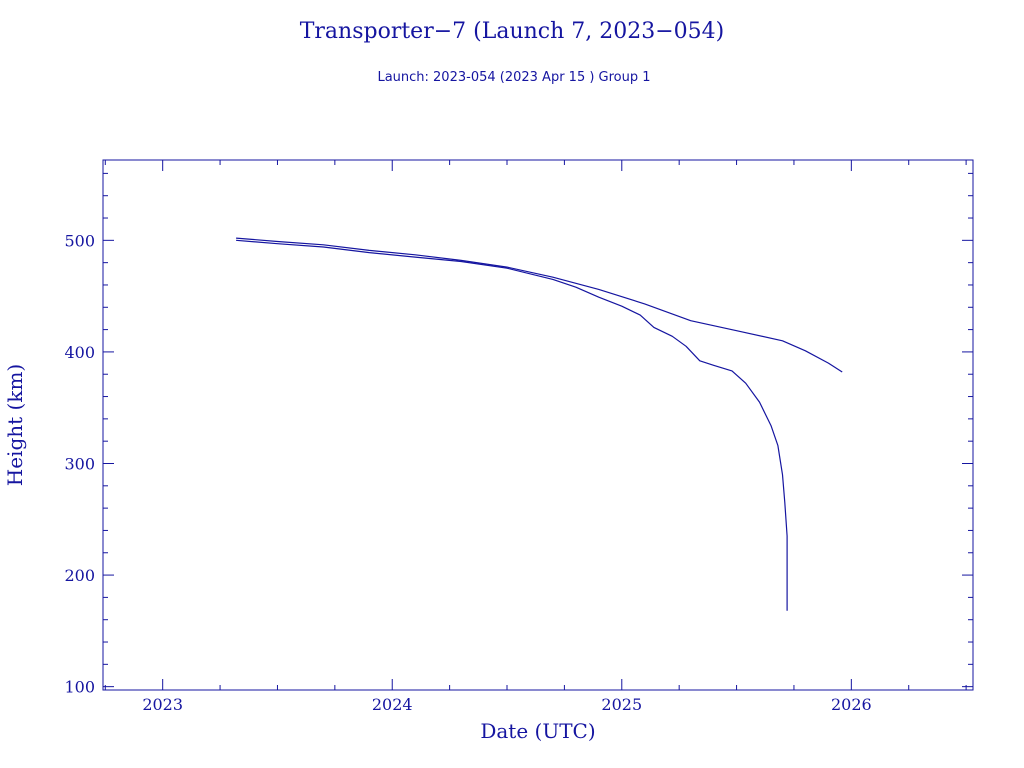 The height and width of the screenshot is (768, 1024). Describe the element at coordinates (513, 77) in the screenshot. I see `chart-subtitle: Launch: 2023-054 (2023 Apr 15 ) Group 1` at that location.